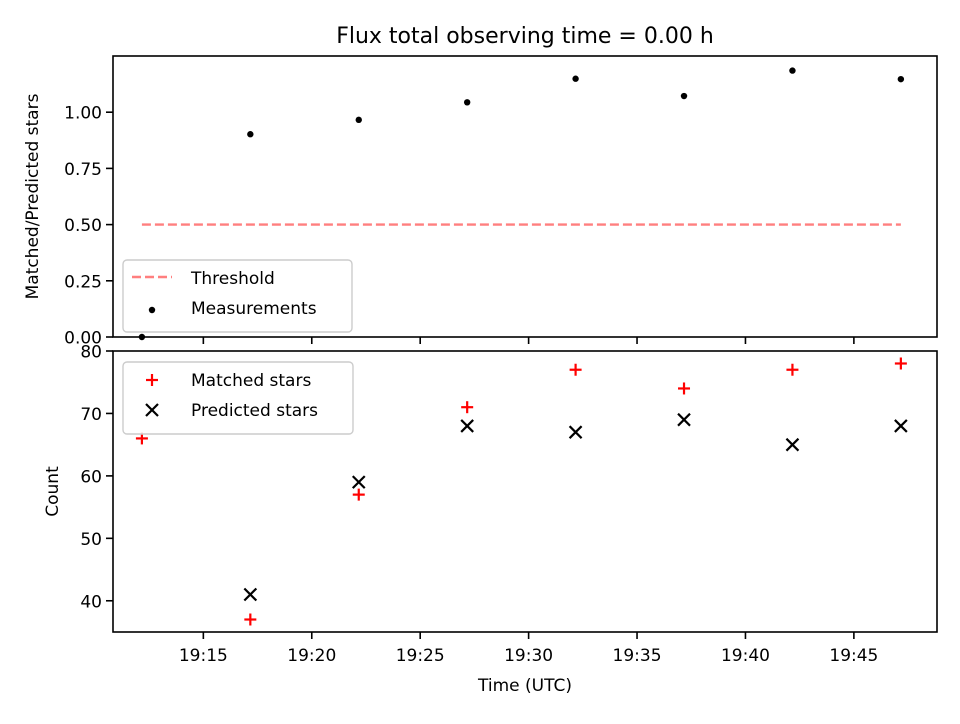 This screenshot has width=960, height=724. I want to click on legend-label: Measurements, so click(254, 309).